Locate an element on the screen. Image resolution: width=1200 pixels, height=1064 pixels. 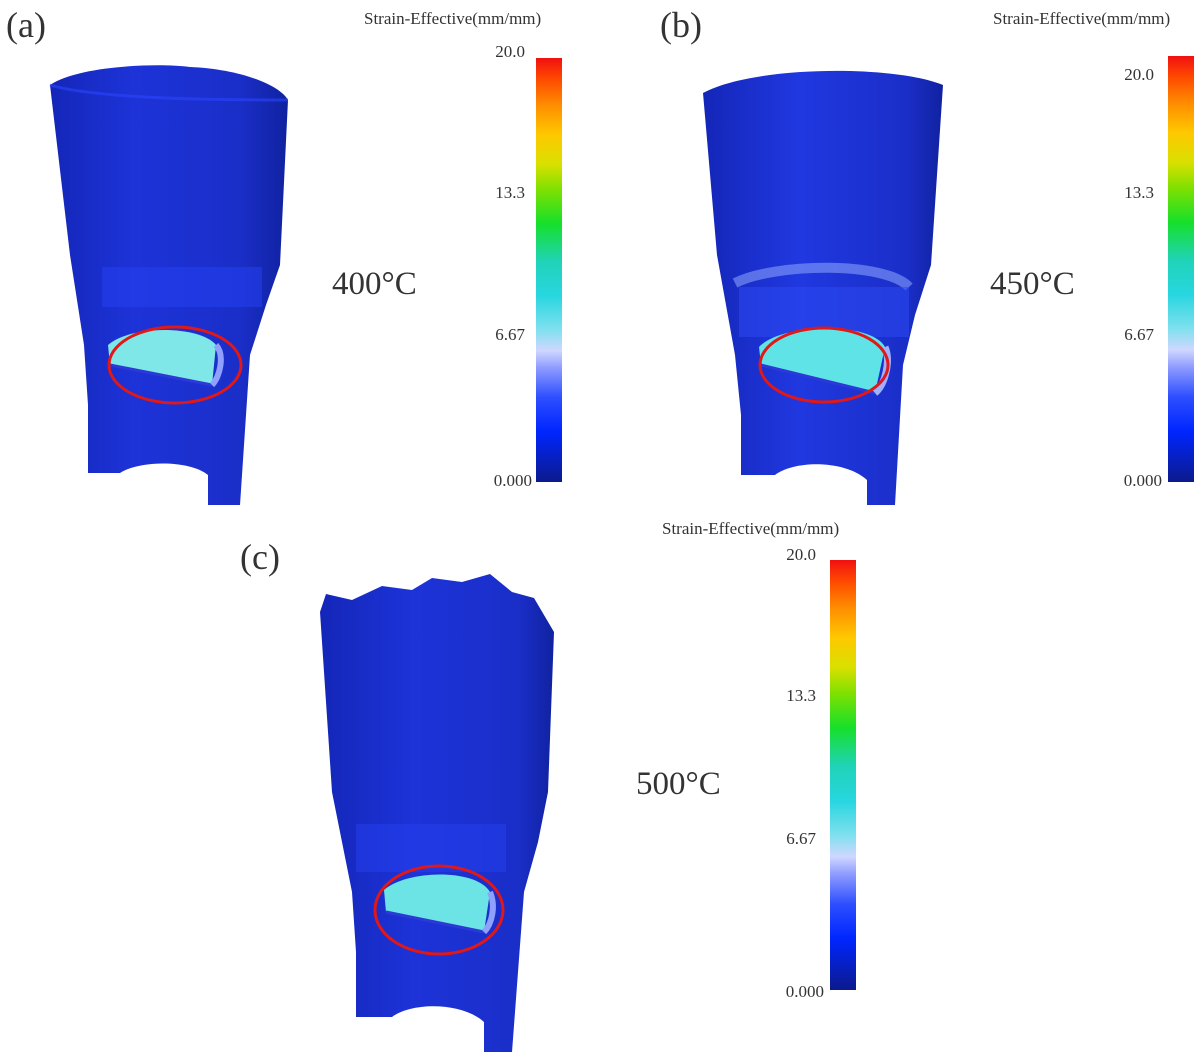
part-a-render is located at coordinates (169, 285).